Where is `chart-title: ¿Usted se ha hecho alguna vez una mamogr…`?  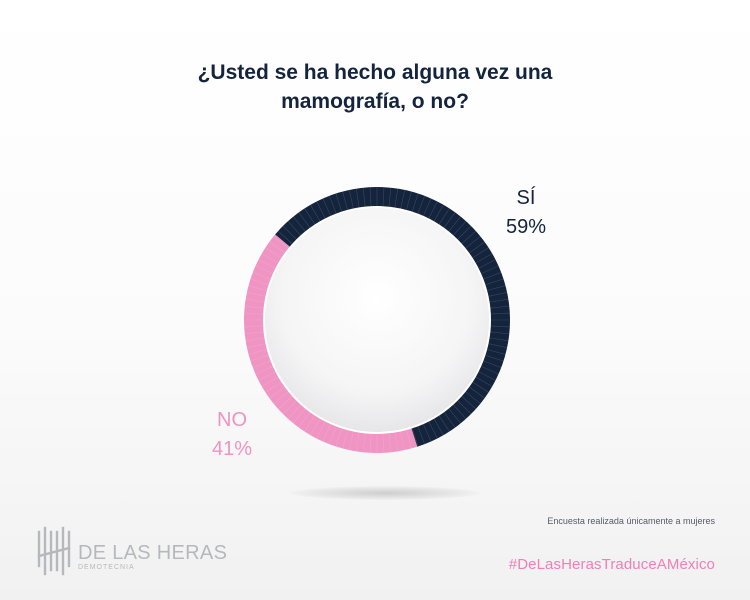
chart-title: ¿Usted se ha hecho alguna vez una mamogr… is located at coordinates (375, 87).